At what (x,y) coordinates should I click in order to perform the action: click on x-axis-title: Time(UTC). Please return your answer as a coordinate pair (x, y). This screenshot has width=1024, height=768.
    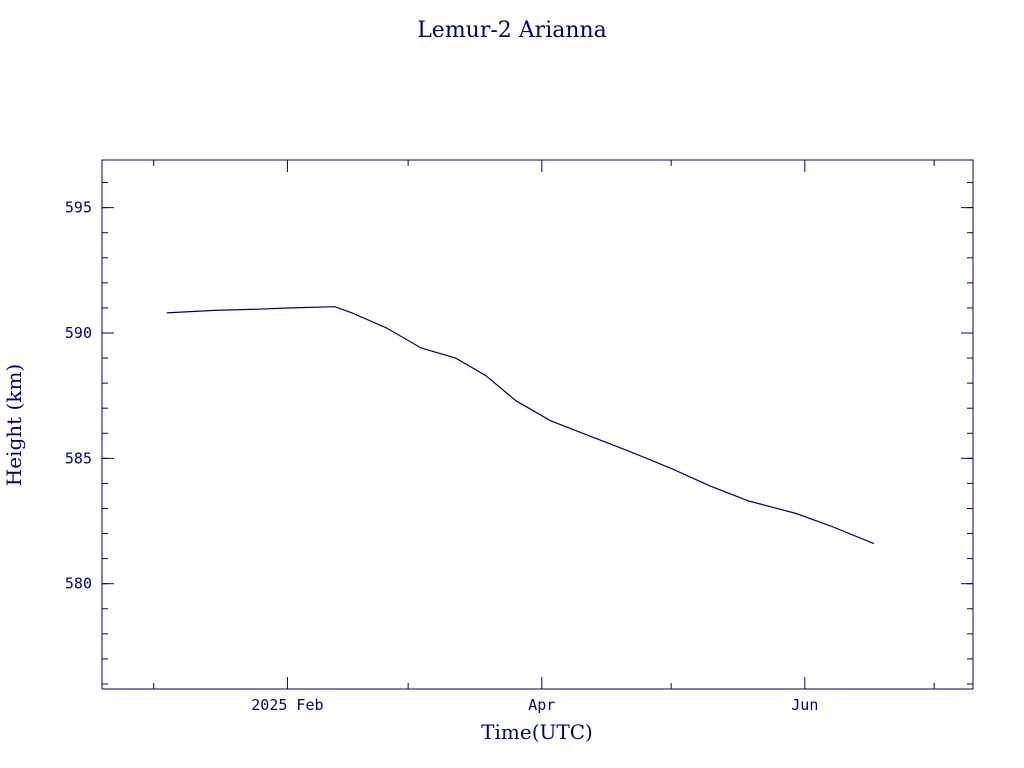
    Looking at the image, I should click on (537, 732).